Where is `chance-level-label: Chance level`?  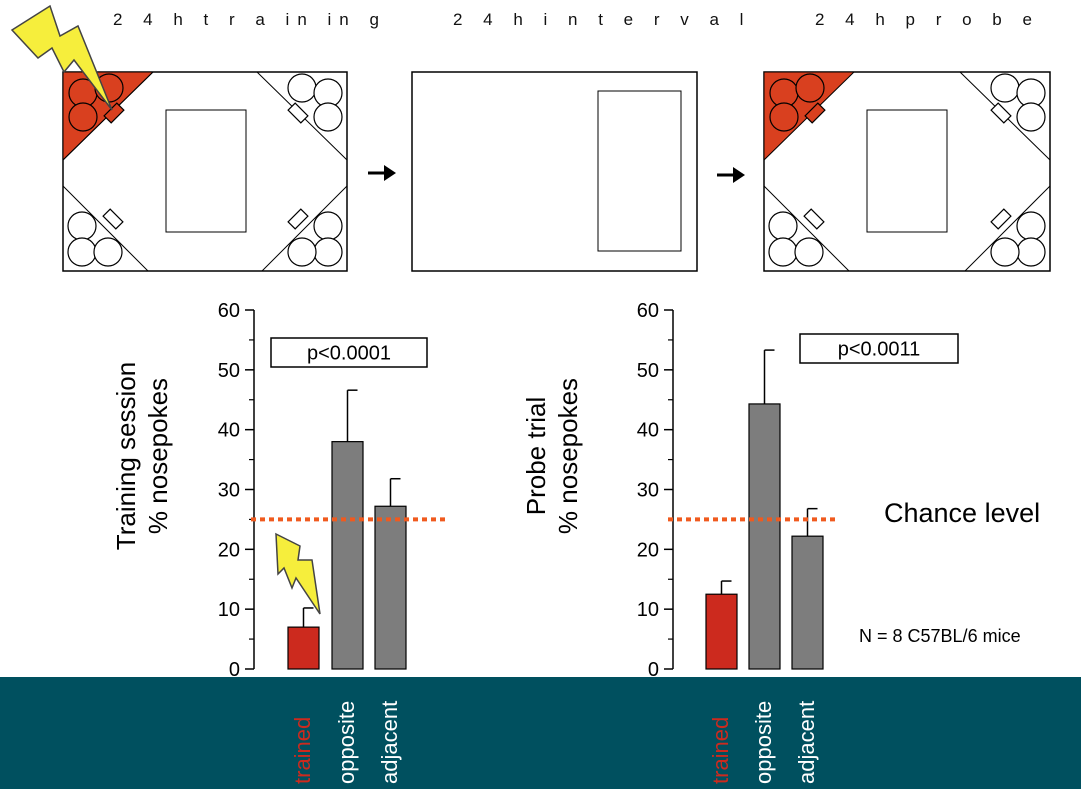 chance-level-label: Chance level is located at coordinates (962, 513).